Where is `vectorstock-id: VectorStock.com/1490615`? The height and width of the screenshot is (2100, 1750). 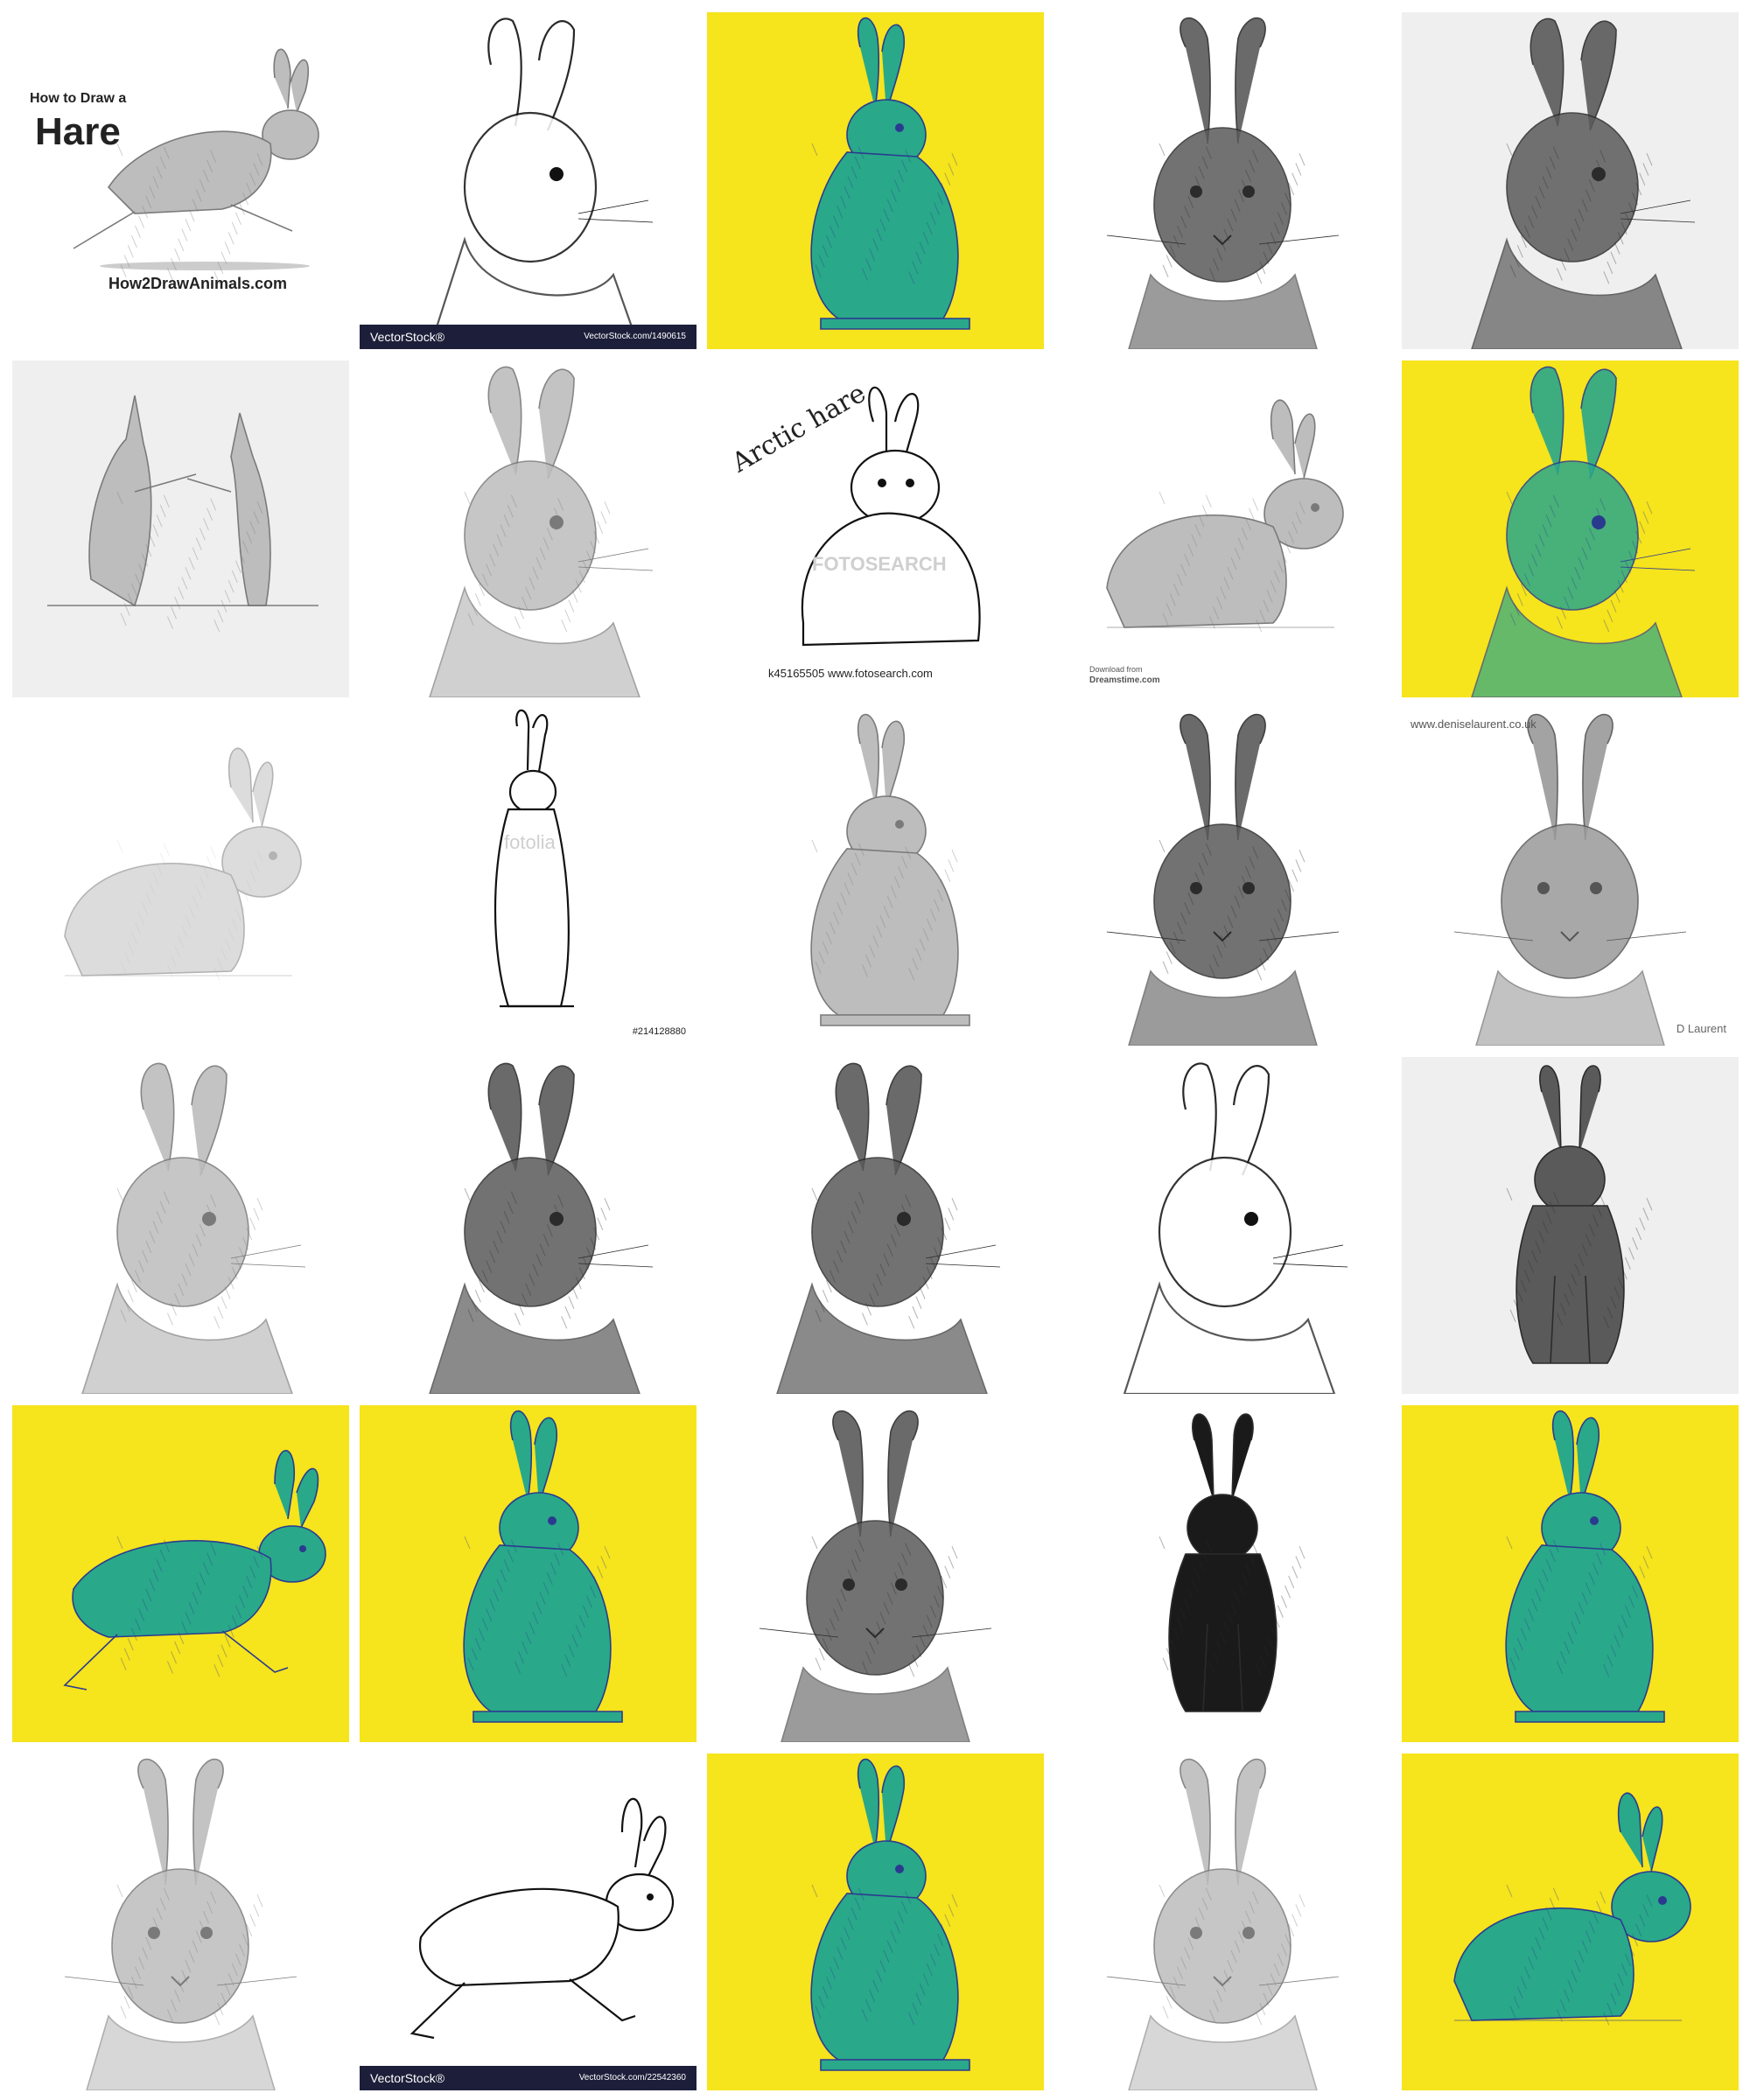
vectorstock-id: VectorStock.com/1490615 is located at coordinates (635, 336).